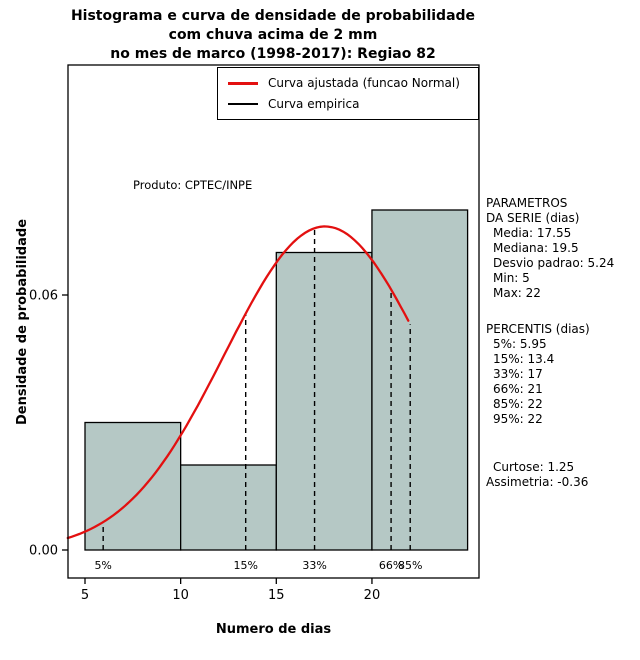  What do you see at coordinates (533, 218) in the screenshot?
I see `params-header-line2: DA SERIE (dias)` at bounding box center [533, 218].